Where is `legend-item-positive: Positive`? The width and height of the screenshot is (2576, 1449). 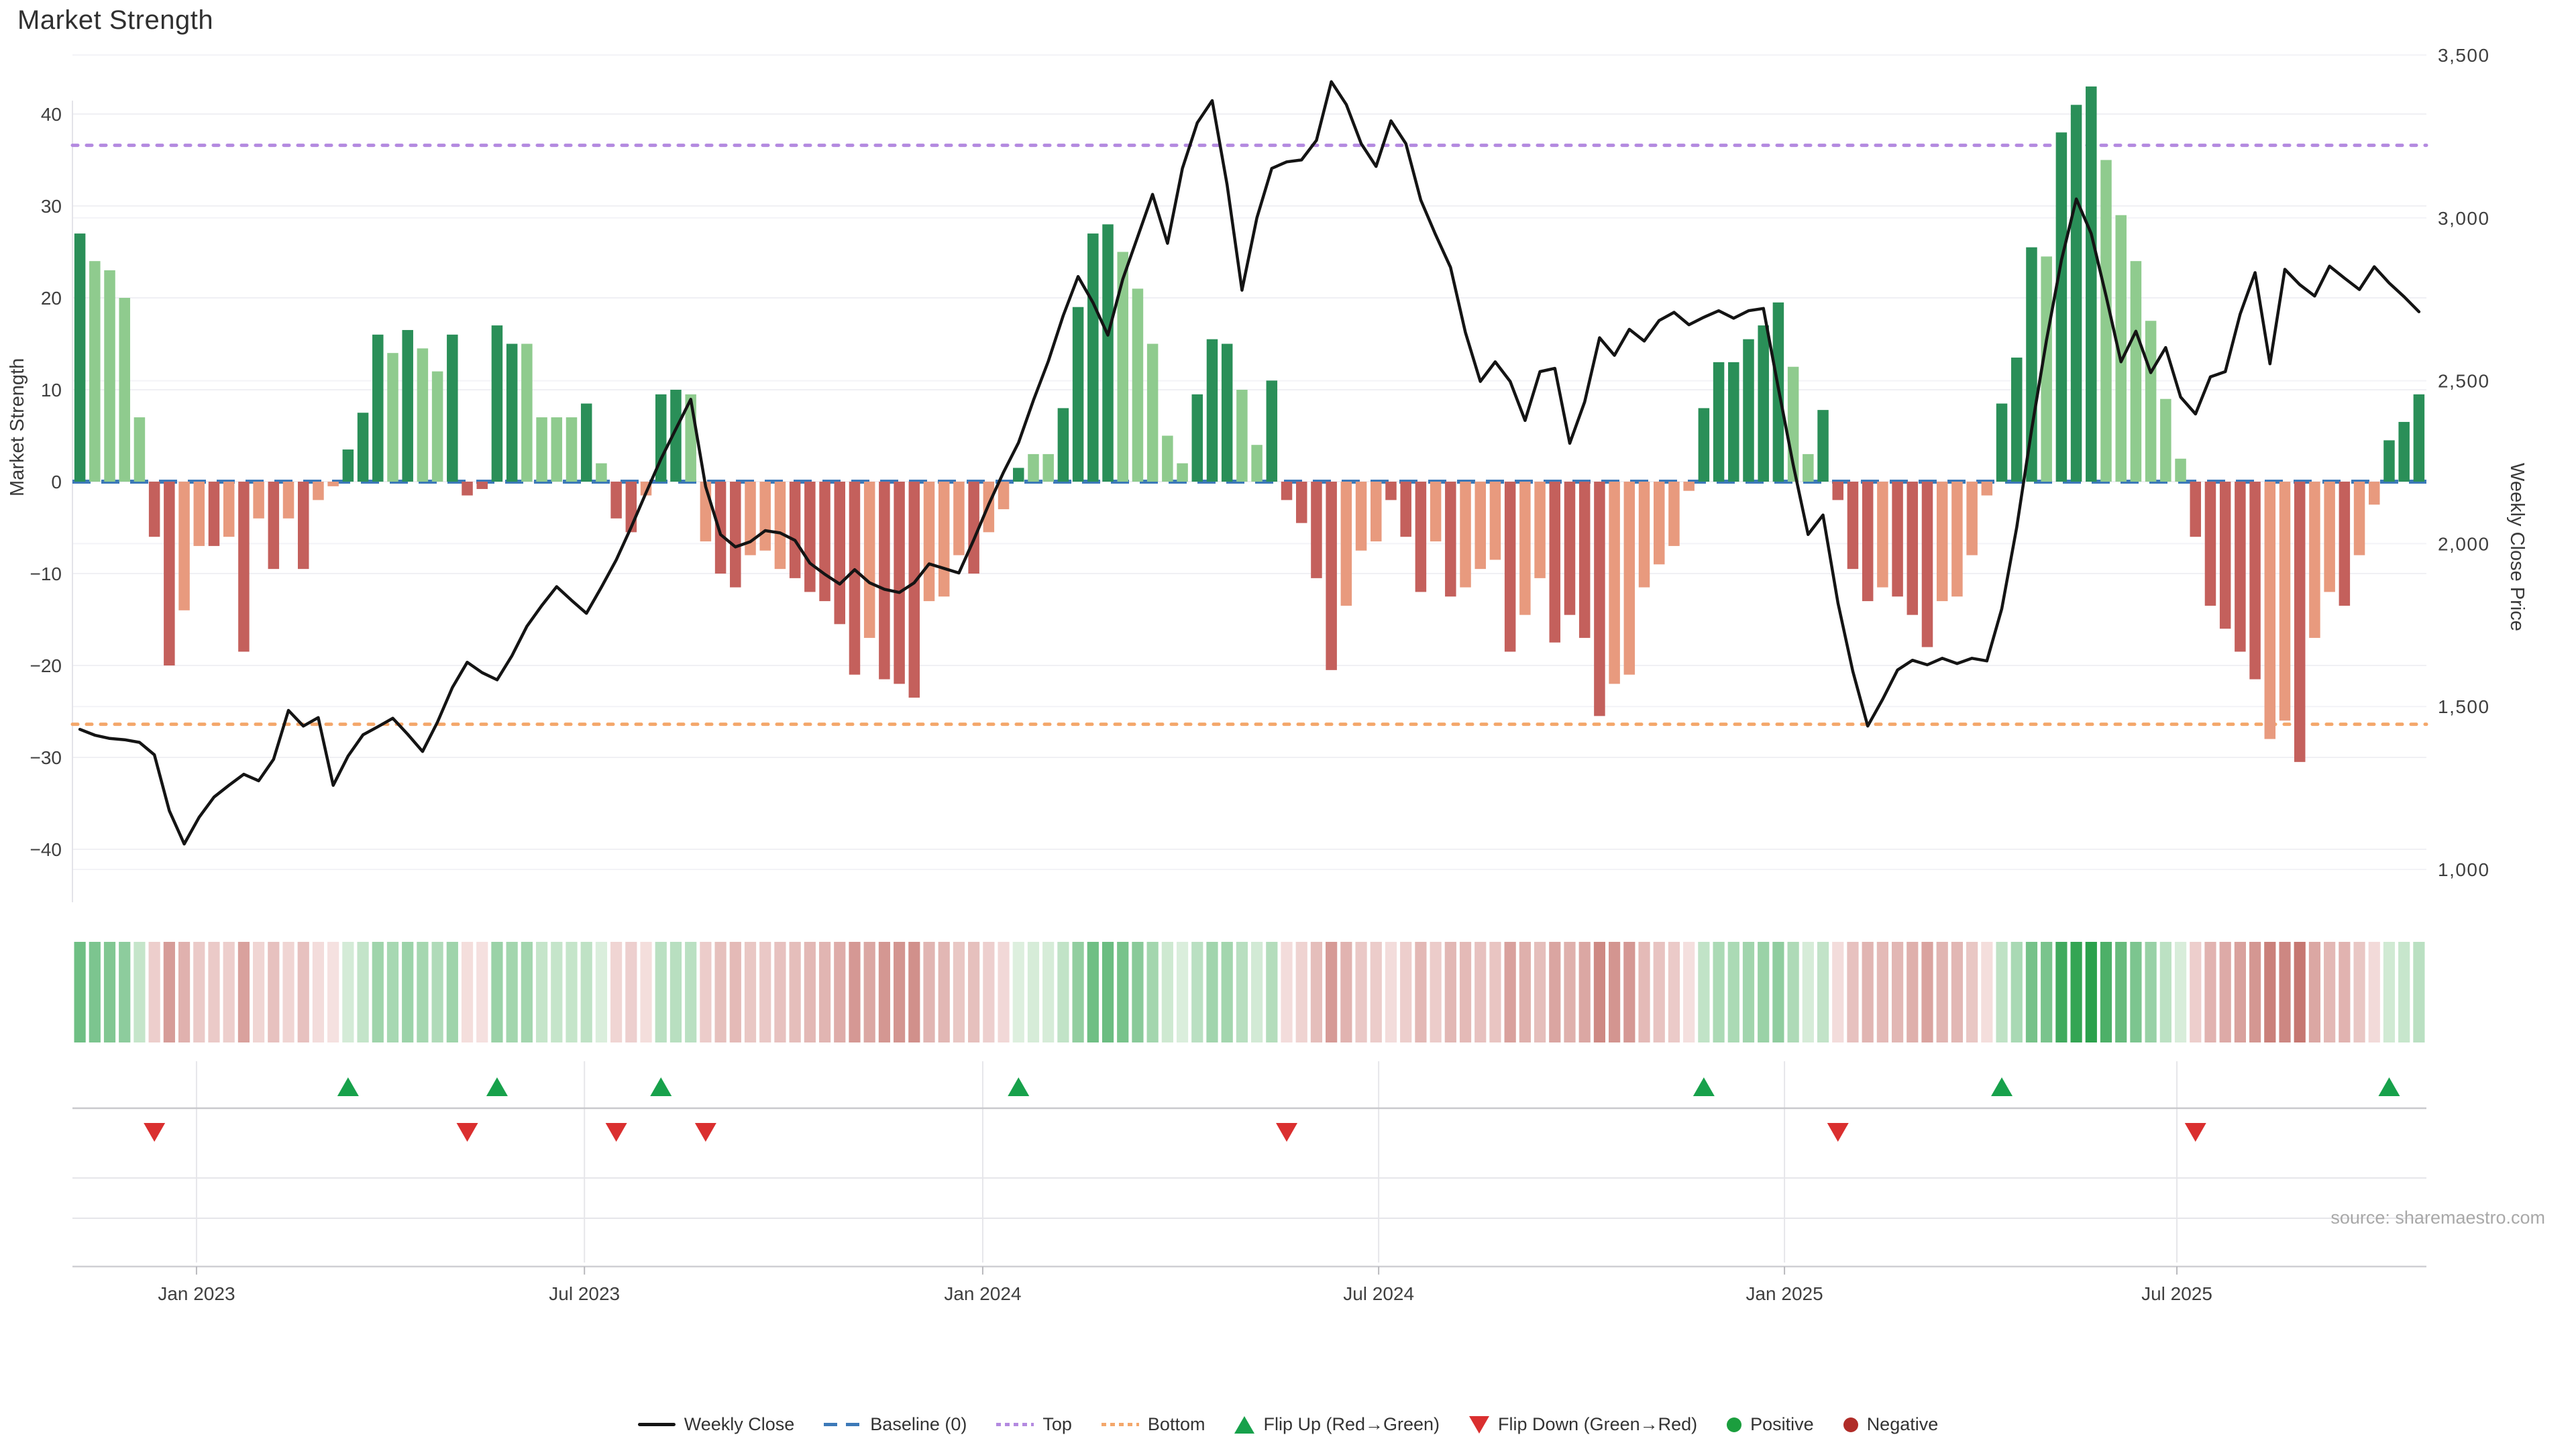 legend-item-positive: Positive is located at coordinates (1770, 1424).